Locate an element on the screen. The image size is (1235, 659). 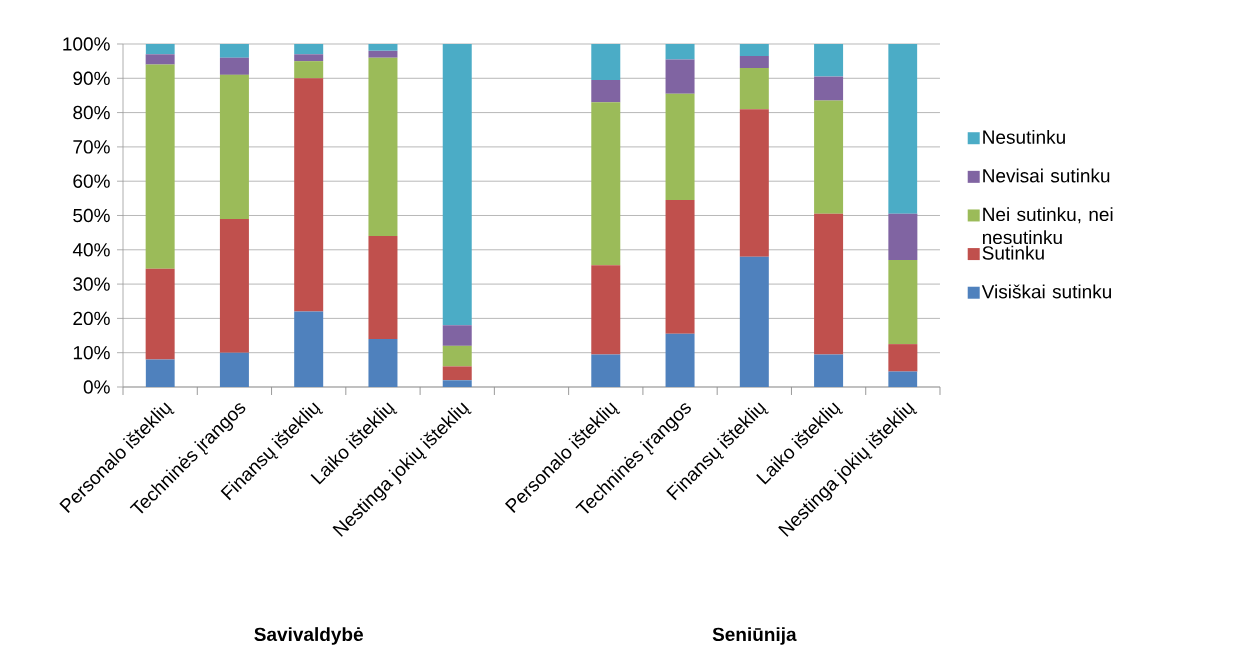
y-tick-label: 50% is located at coordinates (91, 215).